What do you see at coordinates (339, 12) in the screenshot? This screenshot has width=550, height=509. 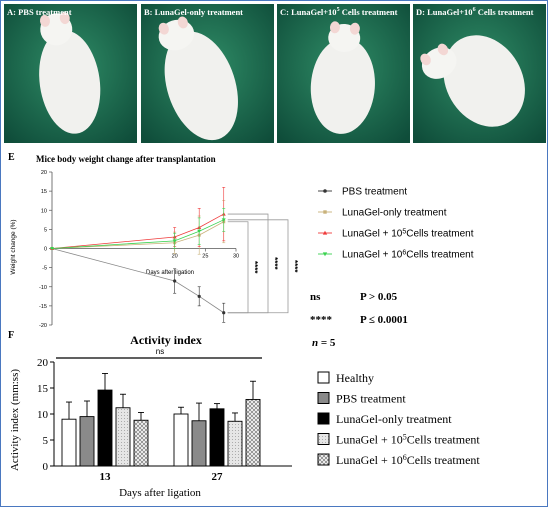 I see `photo-label-c: C: LunaGel+105 Cells treatment` at bounding box center [339, 12].